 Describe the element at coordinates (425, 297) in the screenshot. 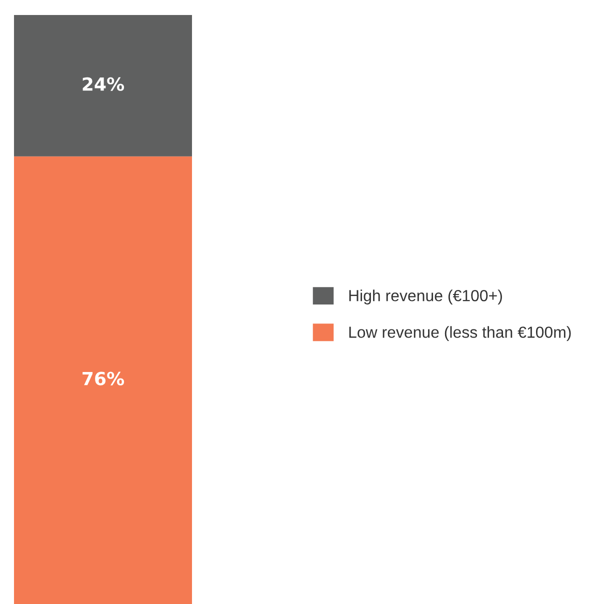

I see `legend-label: High revenue (€100+)` at that location.